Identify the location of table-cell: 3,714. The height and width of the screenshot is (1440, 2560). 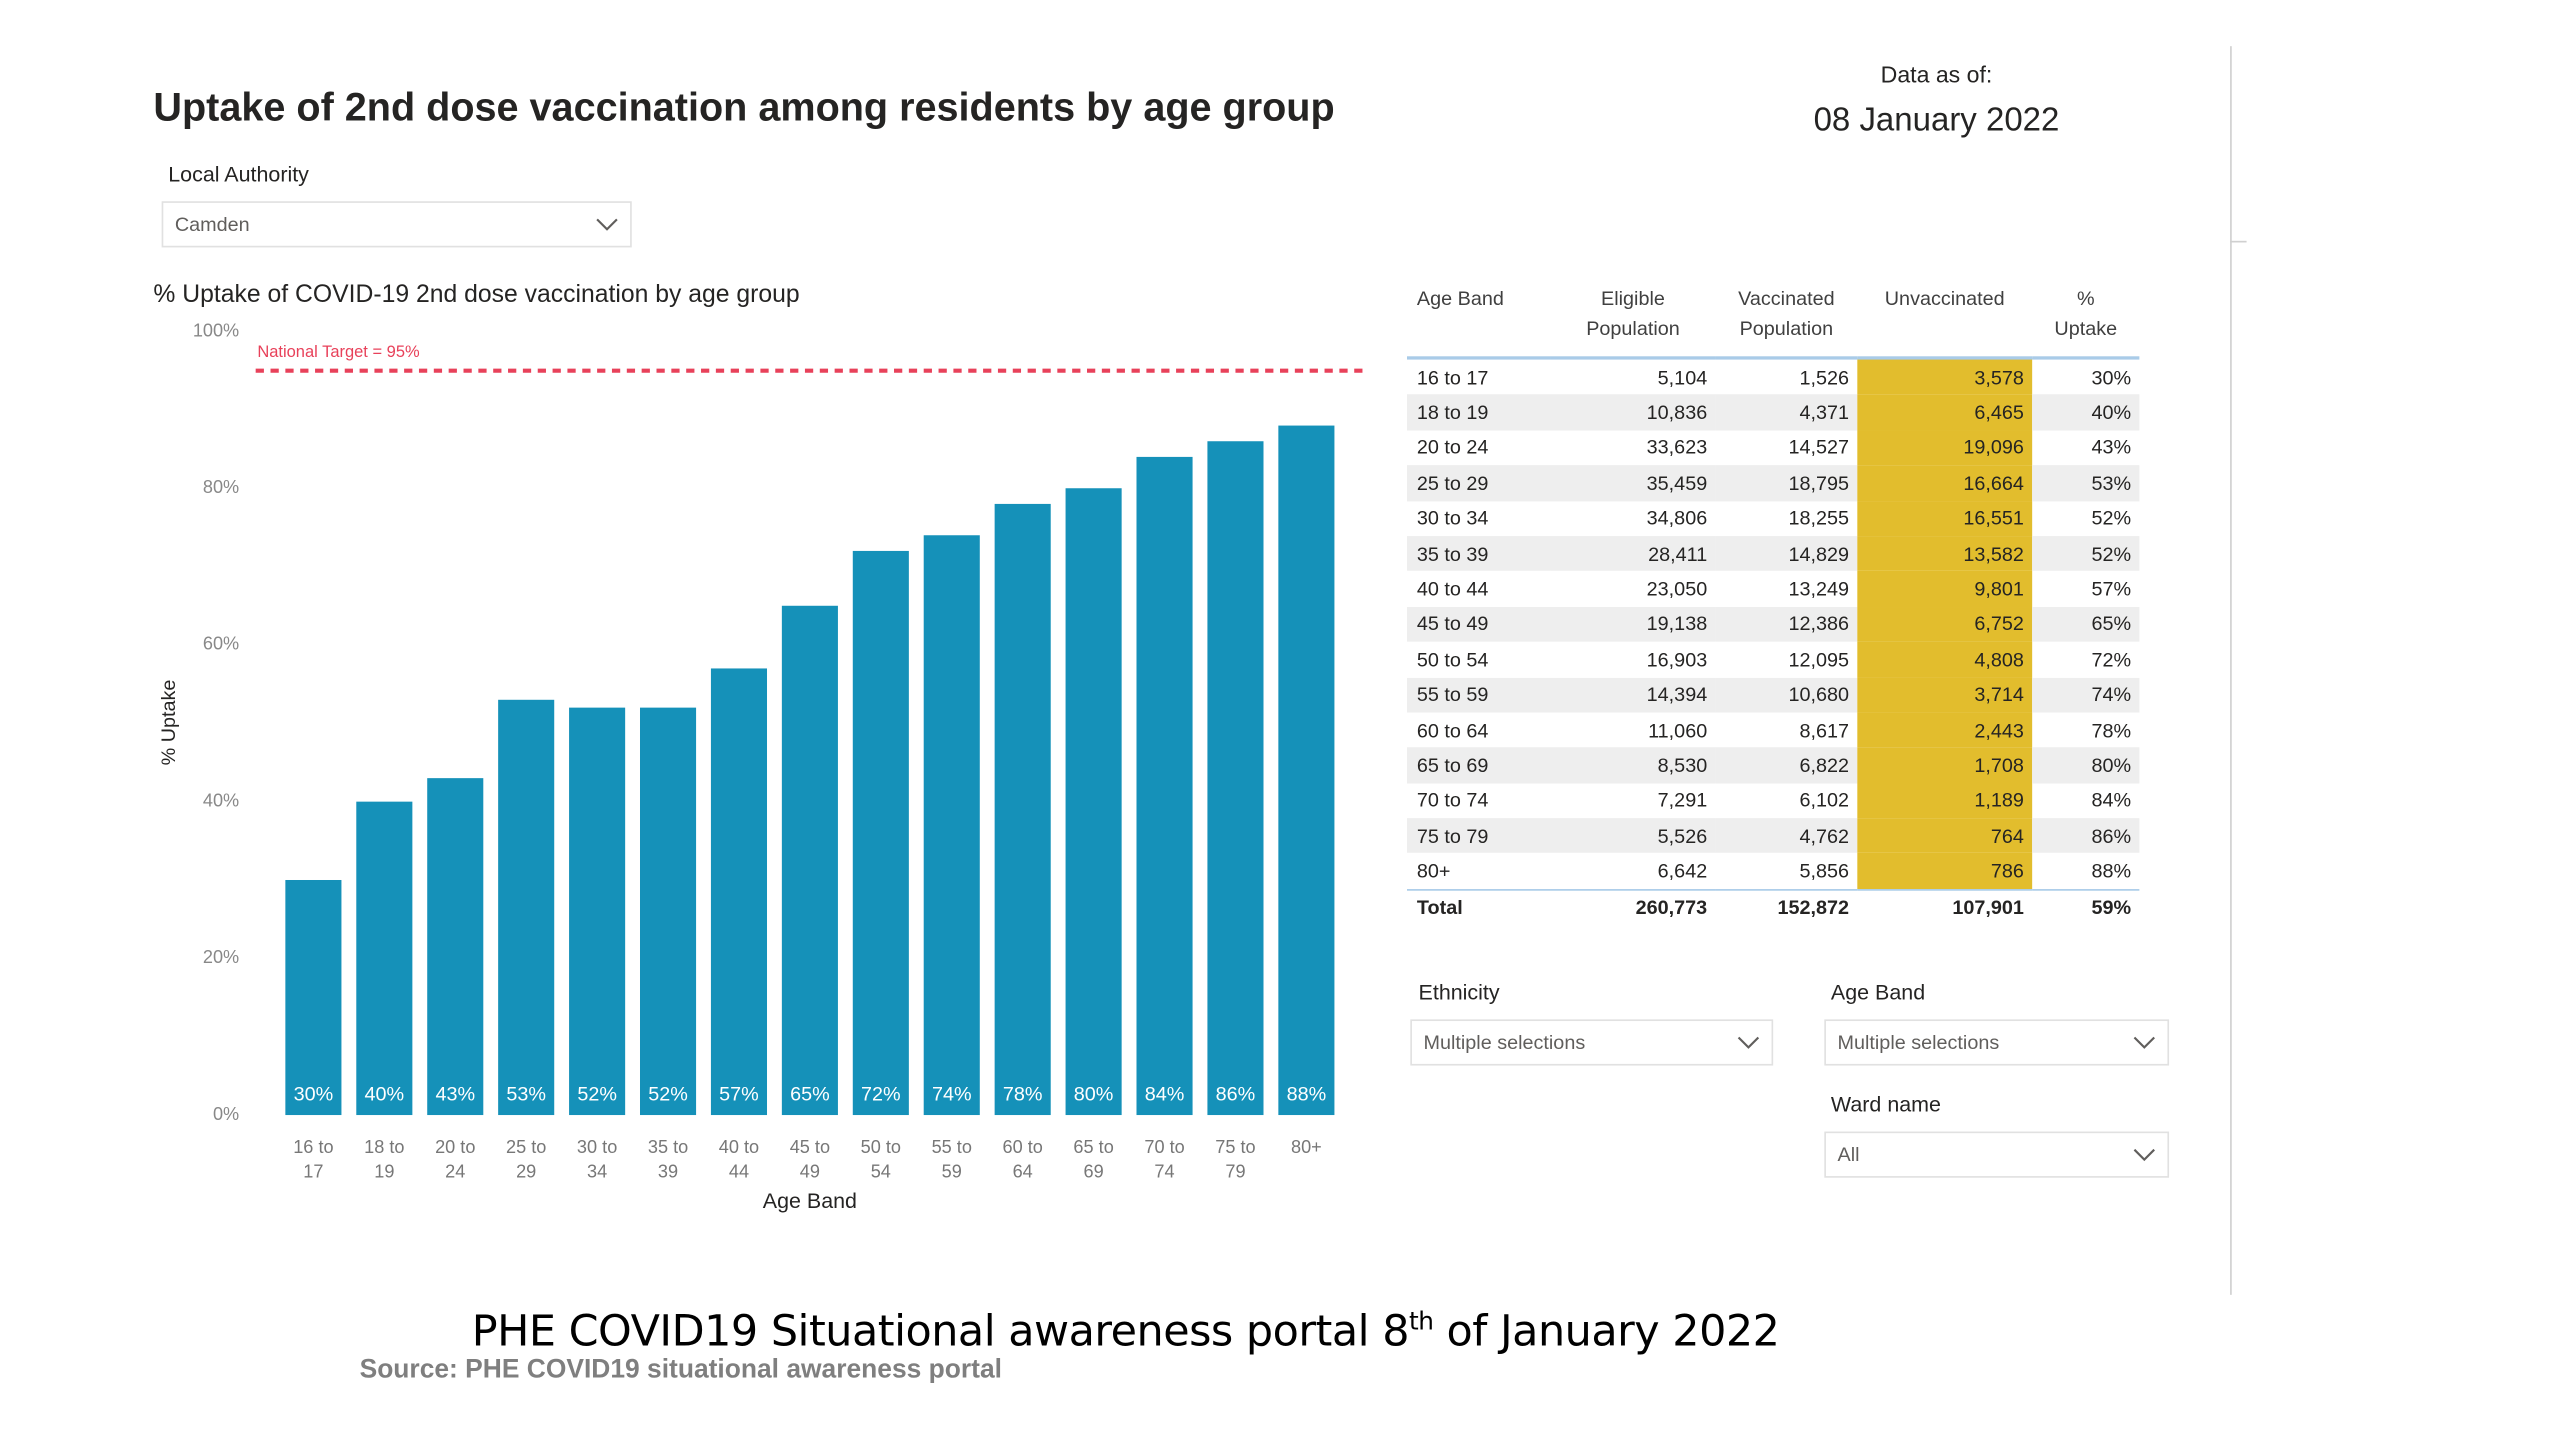
(1945, 695).